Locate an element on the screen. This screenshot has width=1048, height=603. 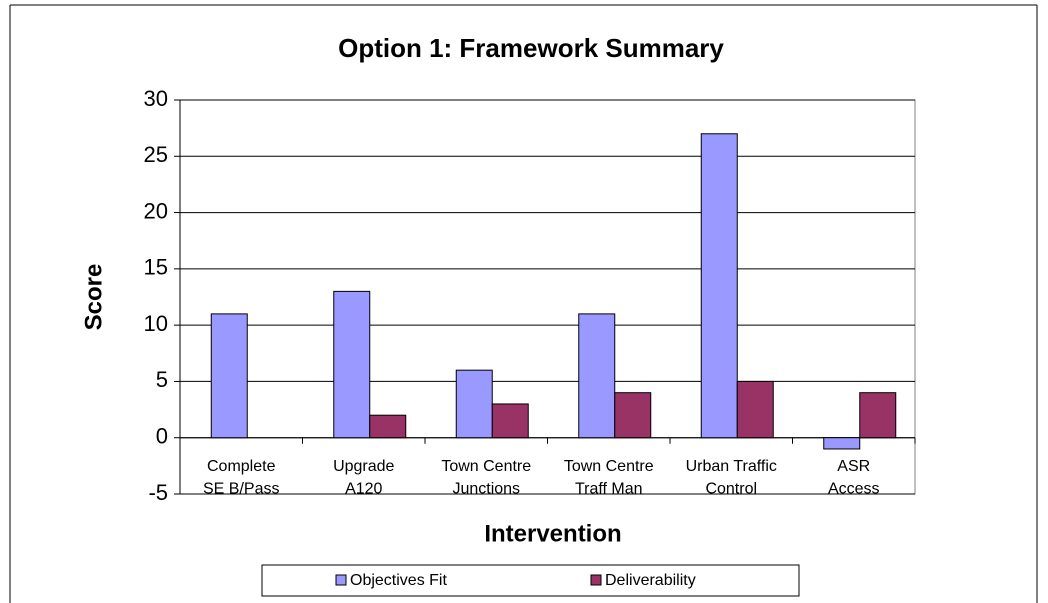
x-tick-label: Complete SE B/Pass is located at coordinates (241, 477).